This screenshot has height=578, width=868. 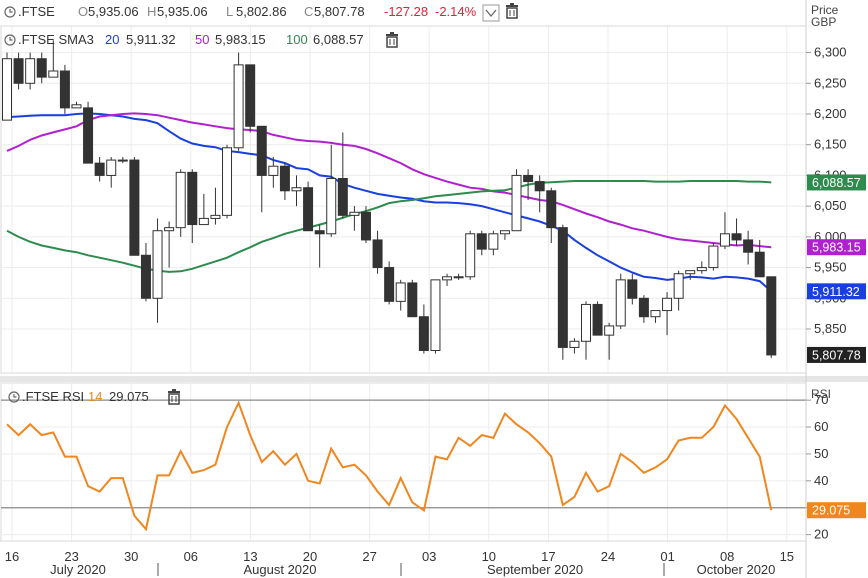 I want to click on high-value: 5,935.06, so click(x=182, y=11).